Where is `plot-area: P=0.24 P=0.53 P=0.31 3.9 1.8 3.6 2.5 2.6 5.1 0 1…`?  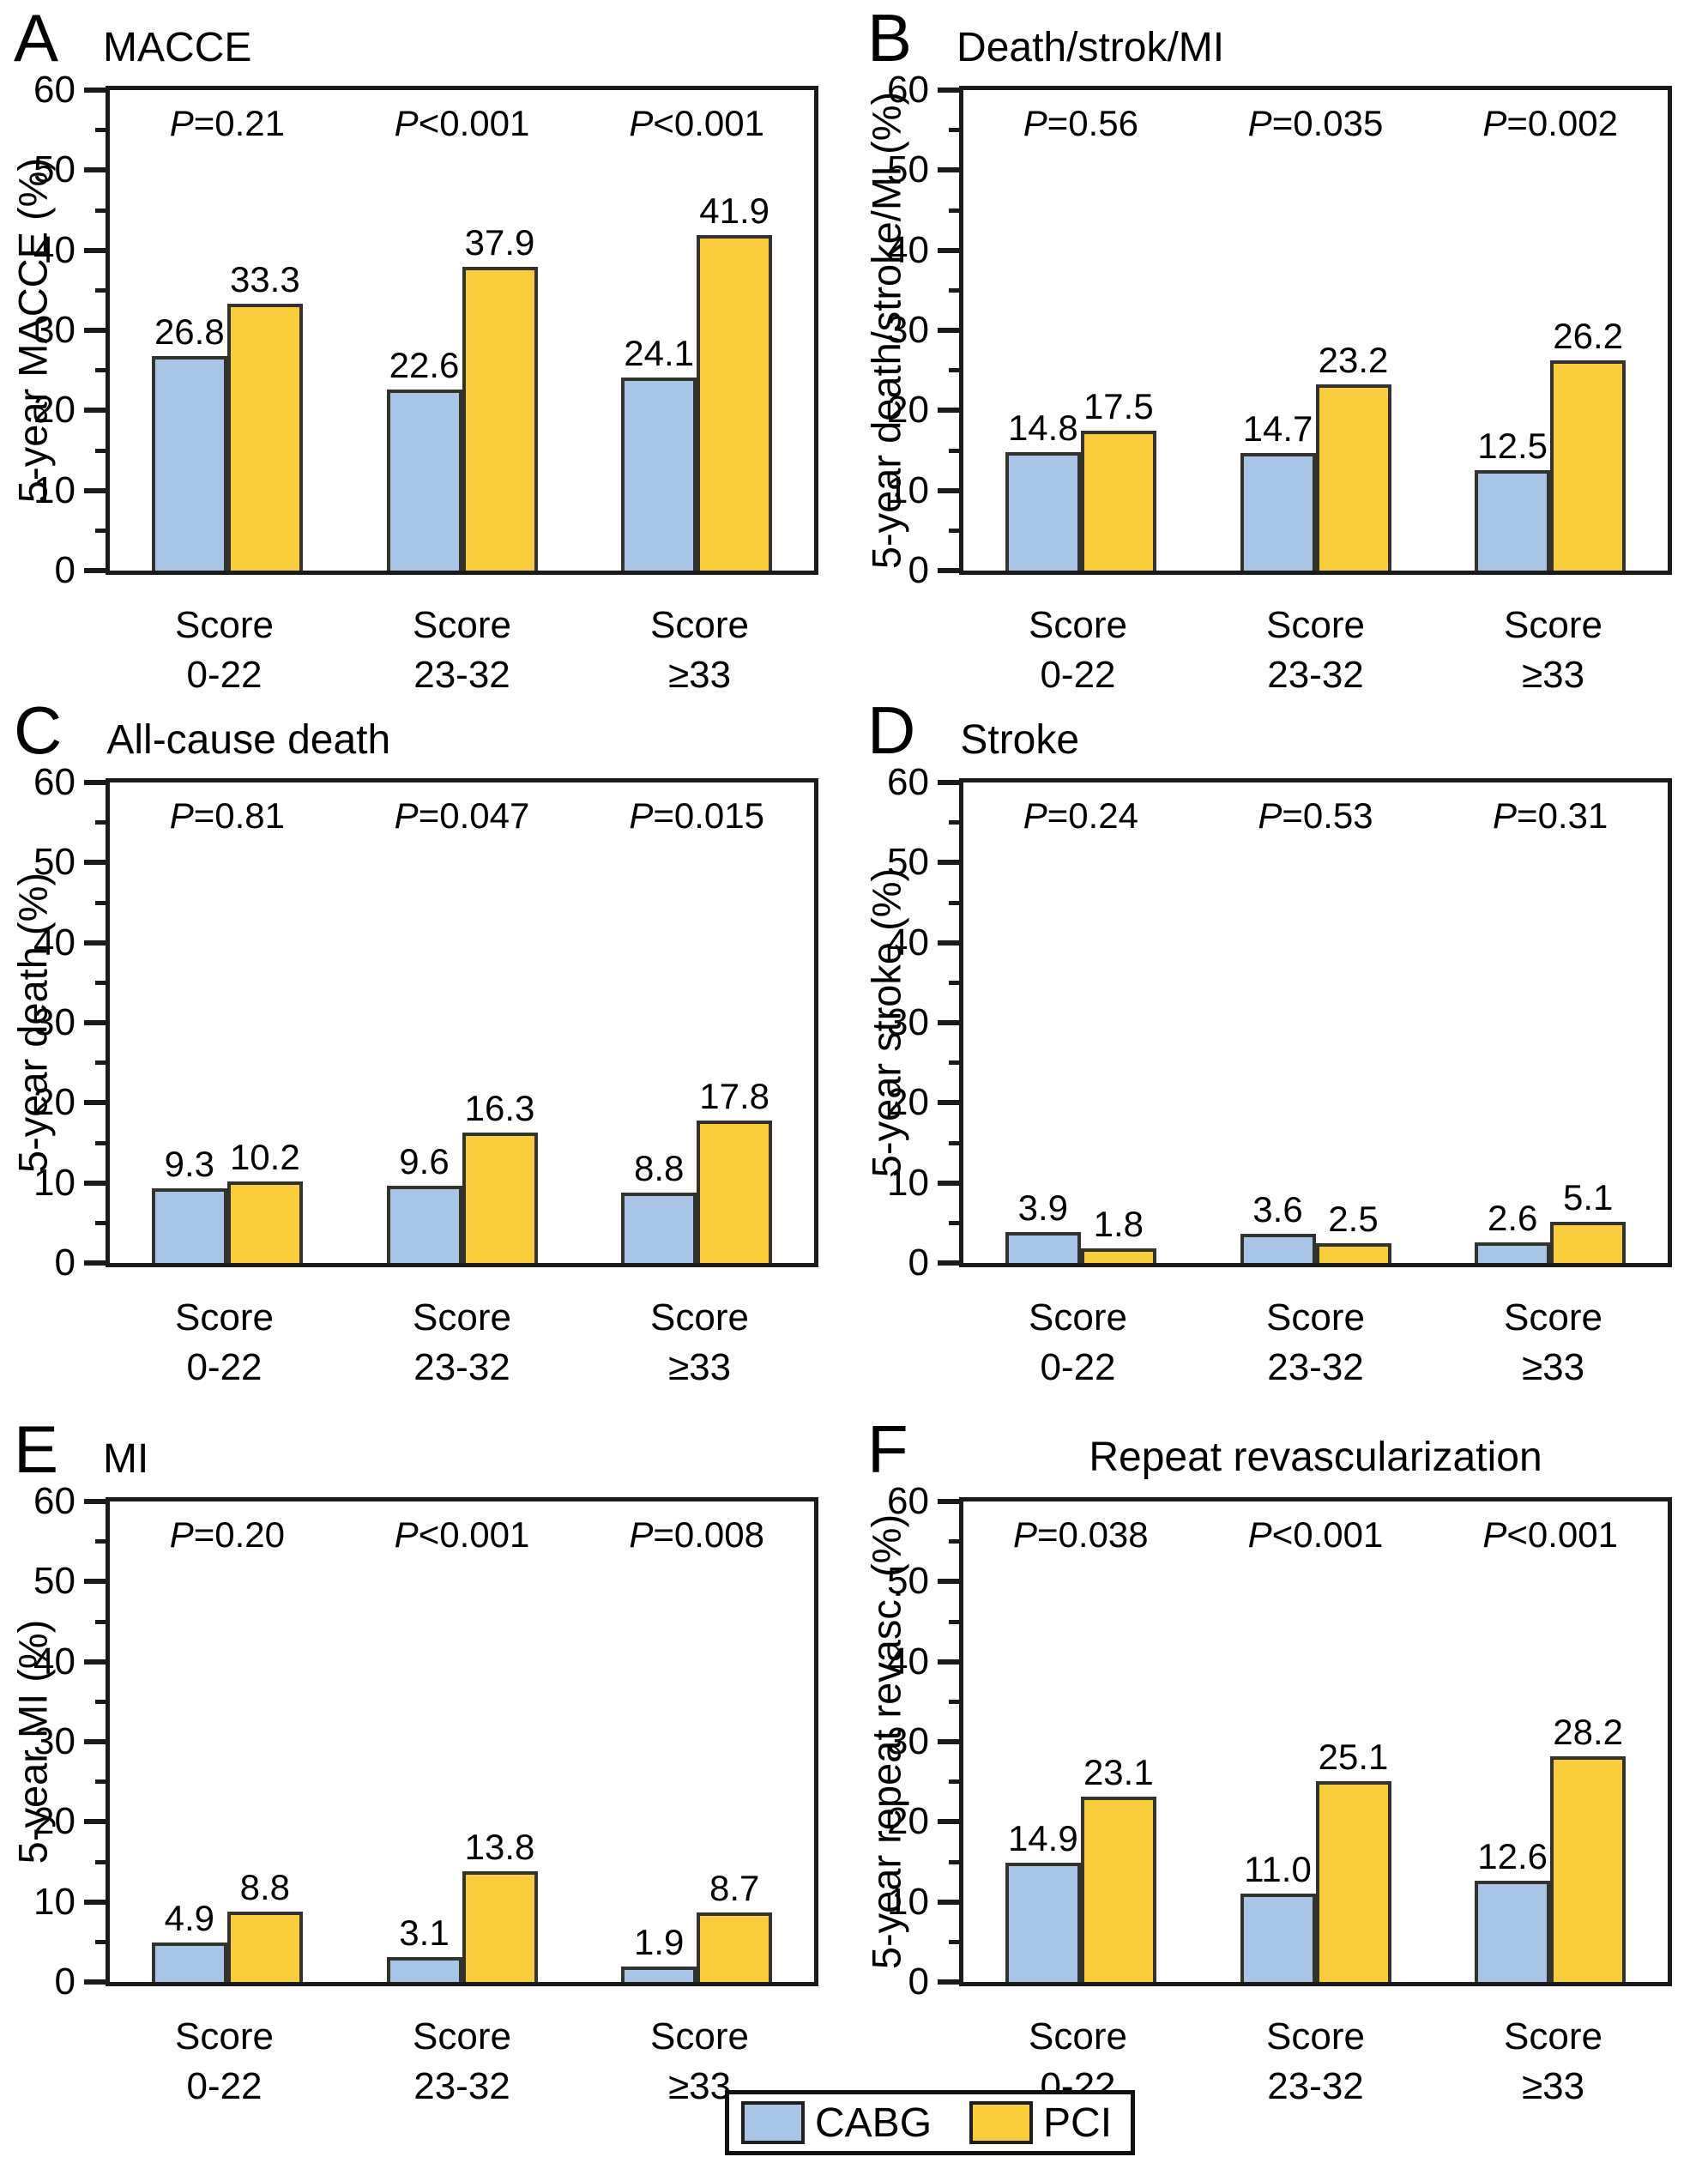 plot-area: P=0.24 P=0.53 P=0.31 3.9 1.8 3.6 2.5 2.6 5.1 0 1… is located at coordinates (1279, 1023).